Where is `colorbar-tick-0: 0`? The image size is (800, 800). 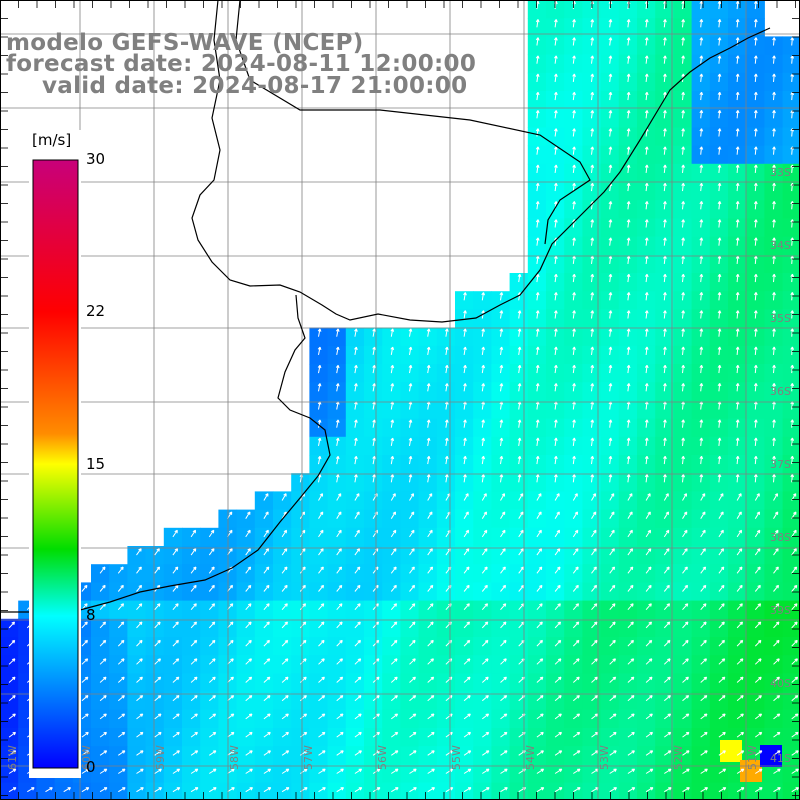
colorbar-tick-0: 0 is located at coordinates (91, 767).